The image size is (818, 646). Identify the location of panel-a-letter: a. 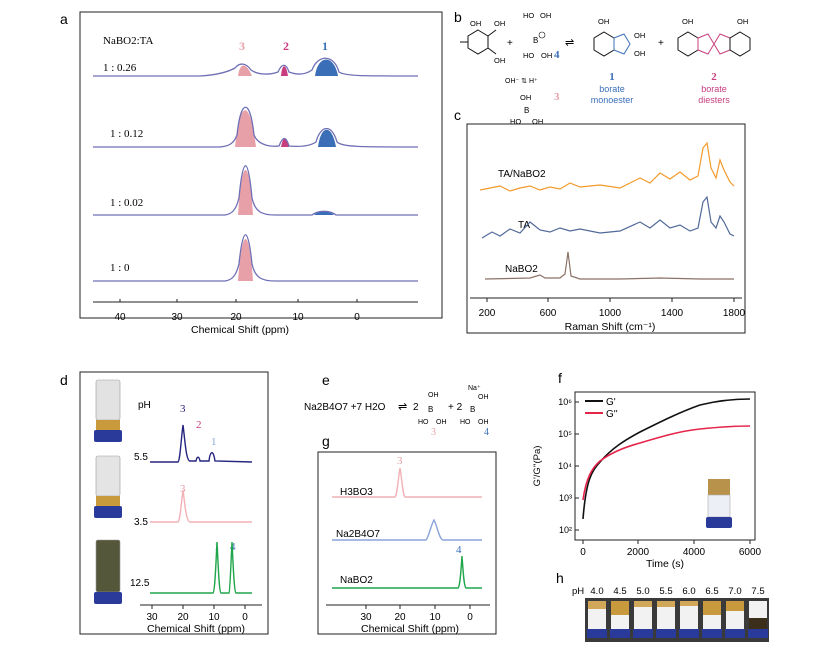
(64, 19).